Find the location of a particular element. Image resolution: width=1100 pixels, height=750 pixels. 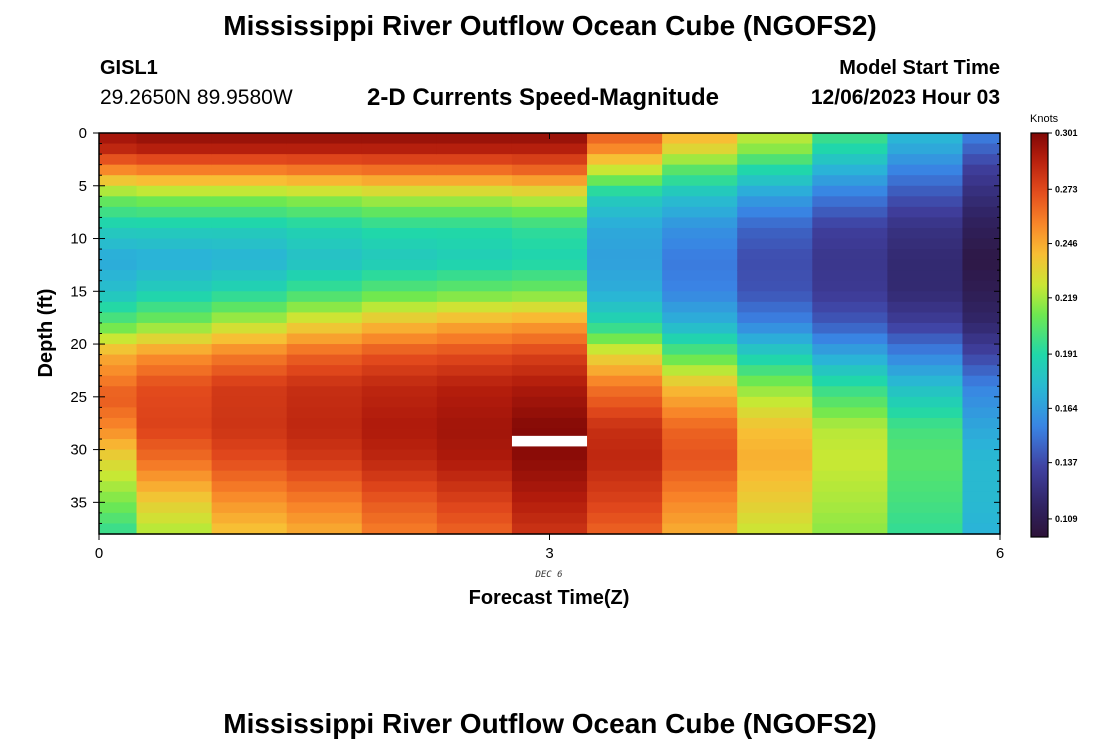

x-tick-label: 6 is located at coordinates (1000, 553).